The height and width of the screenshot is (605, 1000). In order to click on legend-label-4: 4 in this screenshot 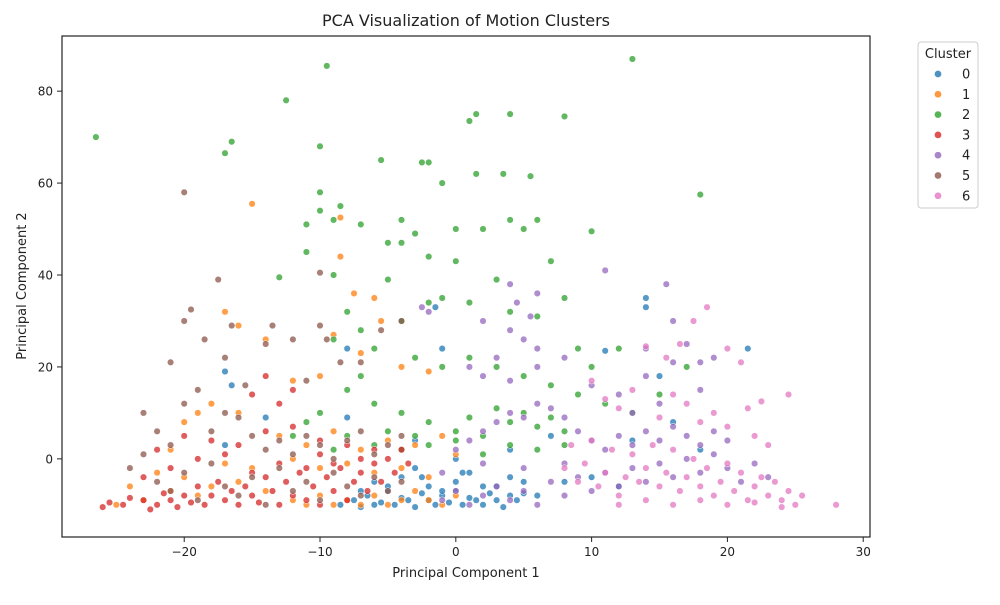, I will do `click(966, 156)`.